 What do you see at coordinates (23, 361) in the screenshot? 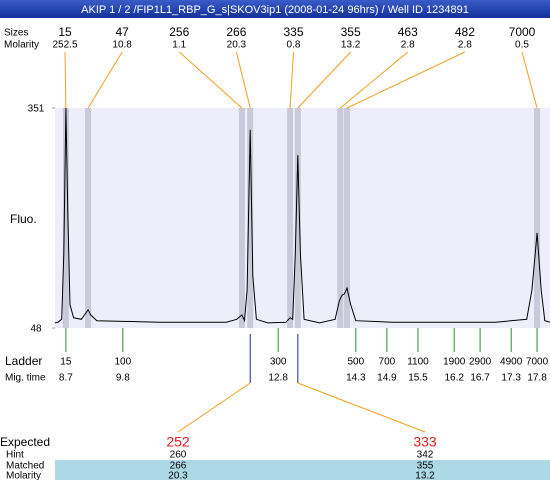
I see `ladder-label: Ladder` at bounding box center [23, 361].